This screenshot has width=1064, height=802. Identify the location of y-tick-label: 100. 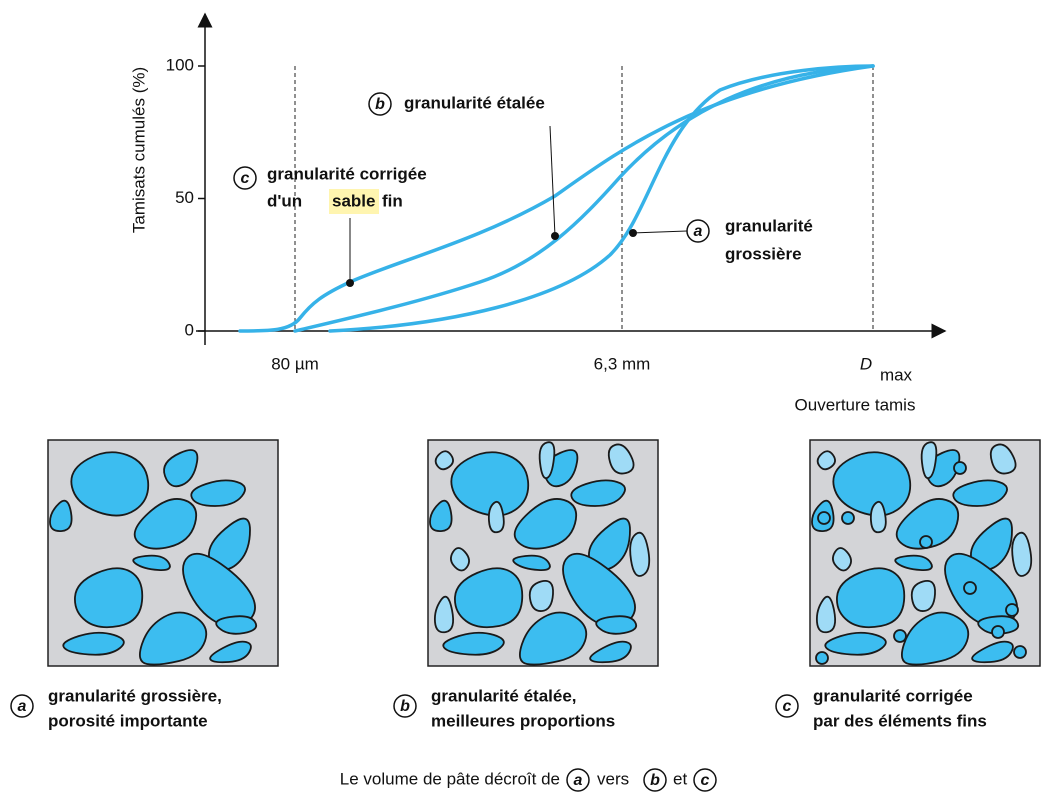
(180, 64).